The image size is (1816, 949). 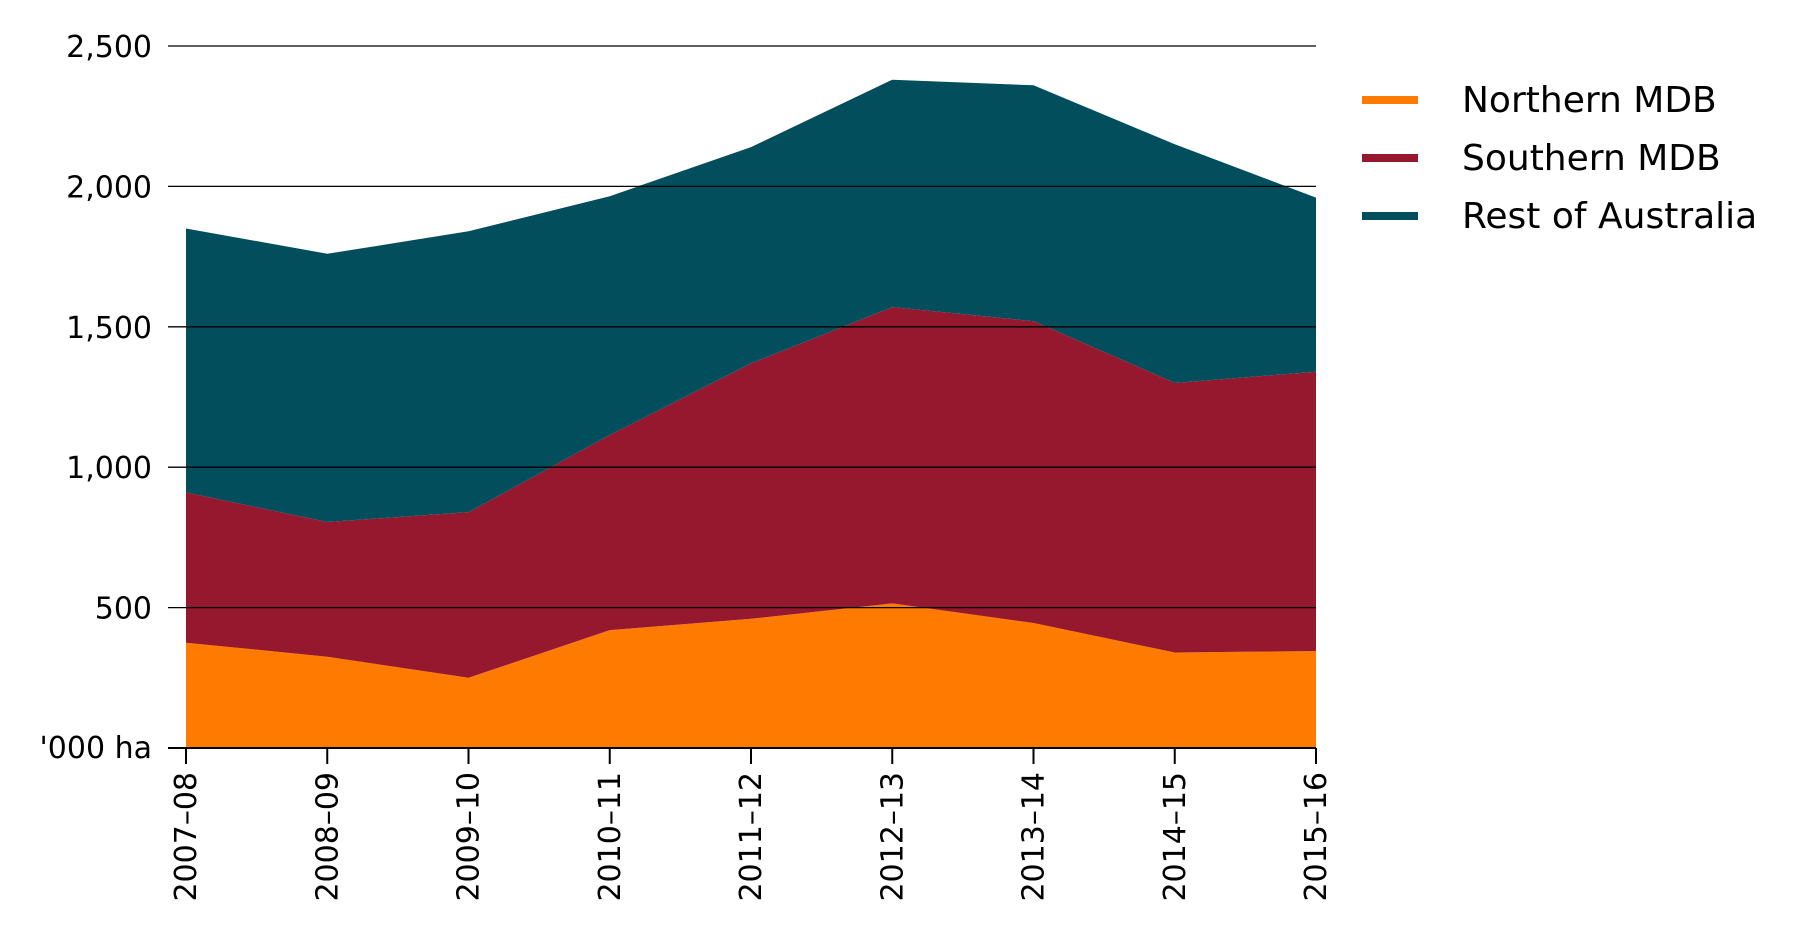 What do you see at coordinates (751, 675) in the screenshot?
I see `area-northern-mdb` at bounding box center [751, 675].